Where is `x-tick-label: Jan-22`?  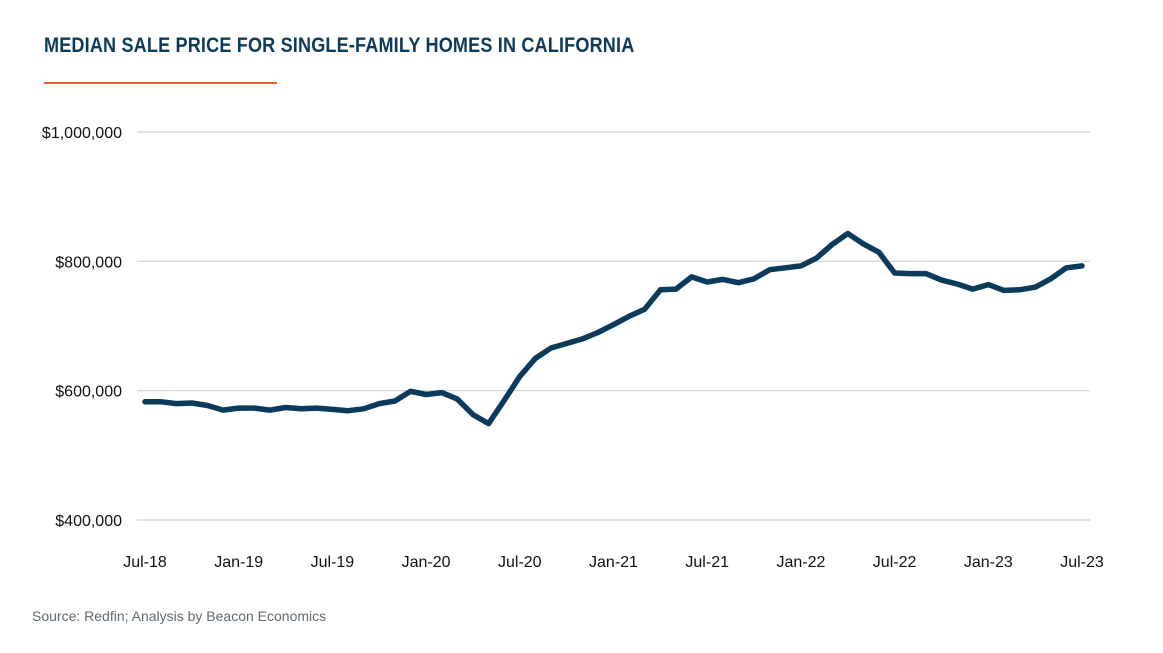 x-tick-label: Jan-22 is located at coordinates (800, 562).